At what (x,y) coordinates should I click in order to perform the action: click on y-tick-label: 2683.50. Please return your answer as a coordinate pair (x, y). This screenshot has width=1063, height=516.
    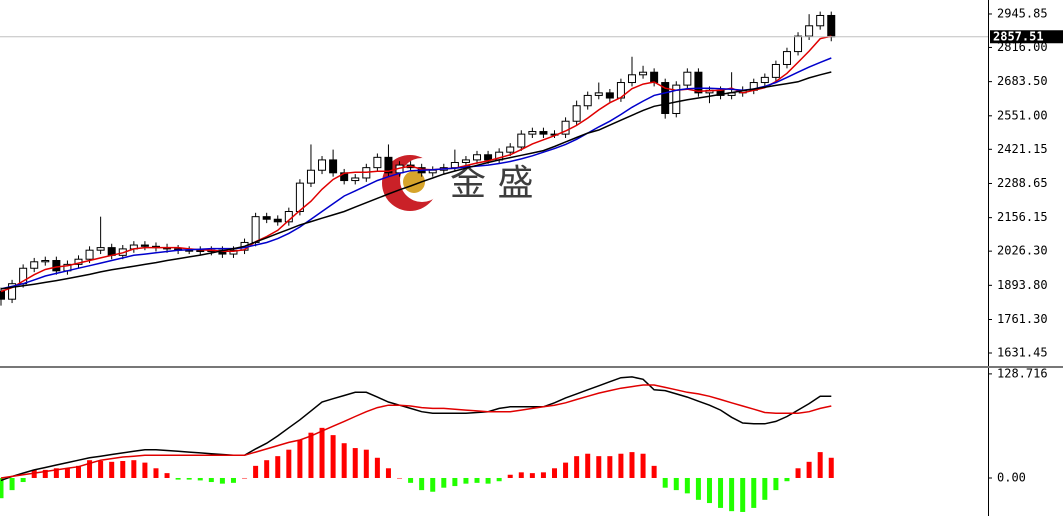
    Looking at the image, I should click on (1022, 81).